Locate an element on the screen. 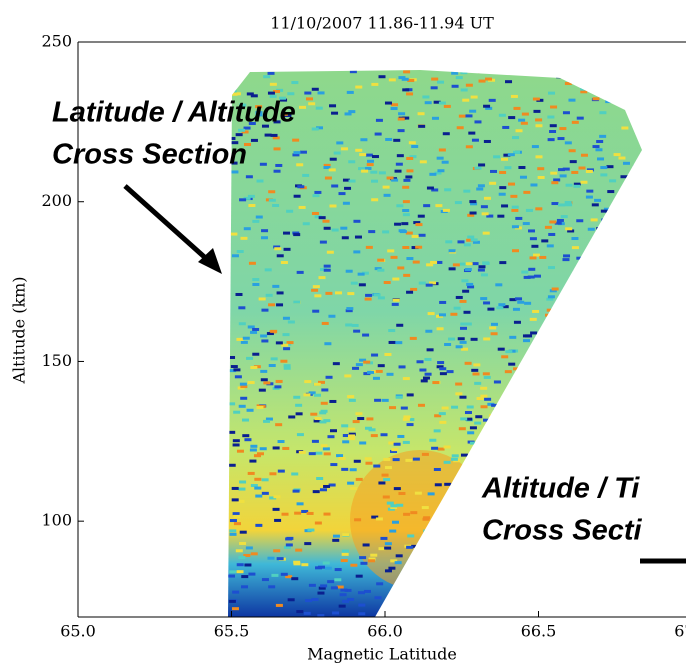 This screenshot has height=666, width=686. y-axis-label: Altitude (km) is located at coordinates (19, 330).